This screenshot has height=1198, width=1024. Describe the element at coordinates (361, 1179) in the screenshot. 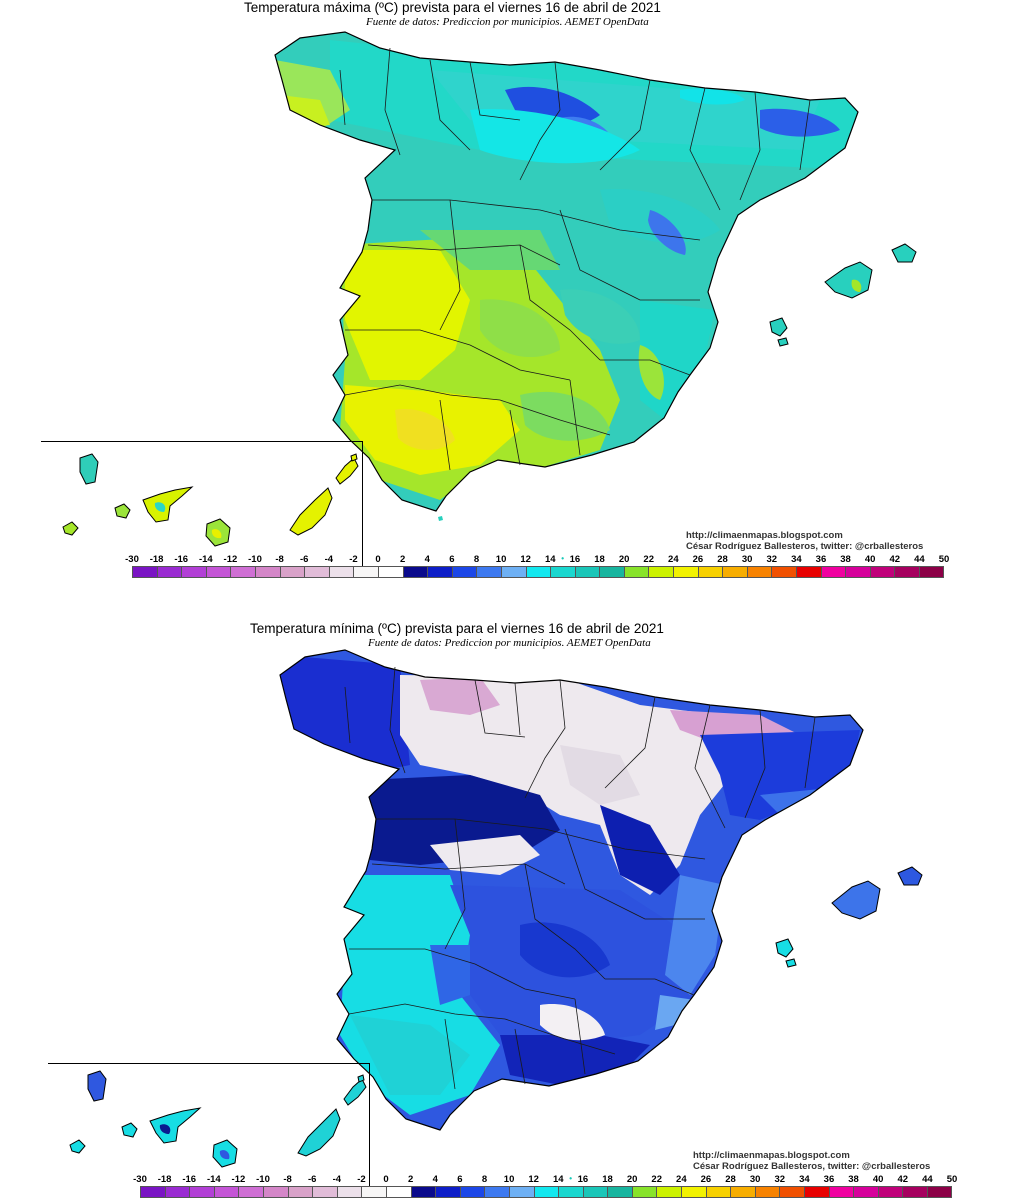

I see `legend-label: -2` at that location.